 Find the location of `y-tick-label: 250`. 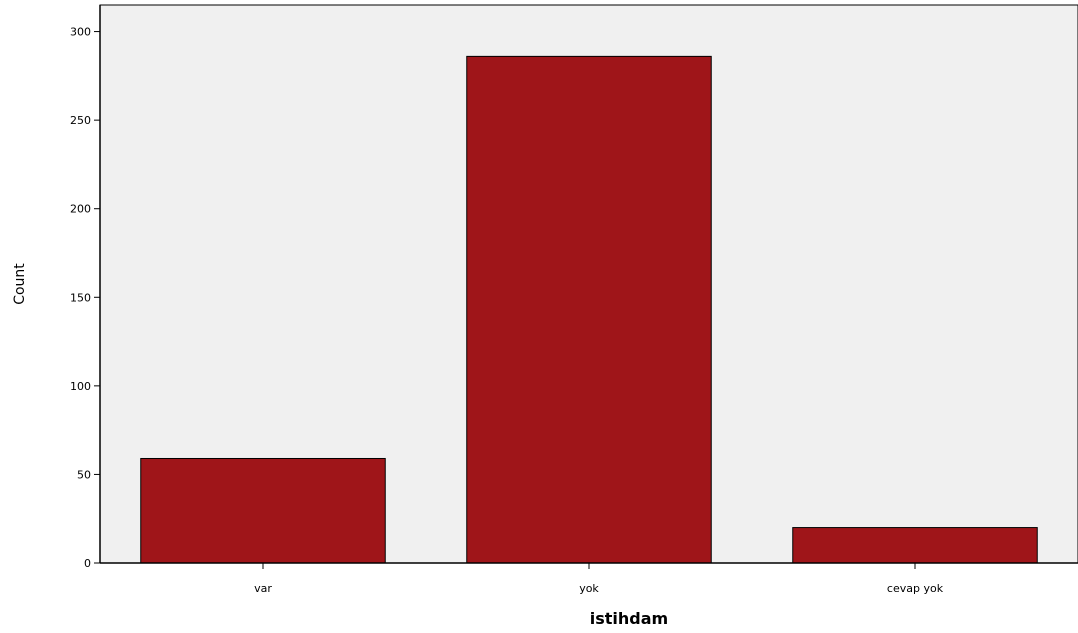

y-tick-label: 250 is located at coordinates (80, 120).